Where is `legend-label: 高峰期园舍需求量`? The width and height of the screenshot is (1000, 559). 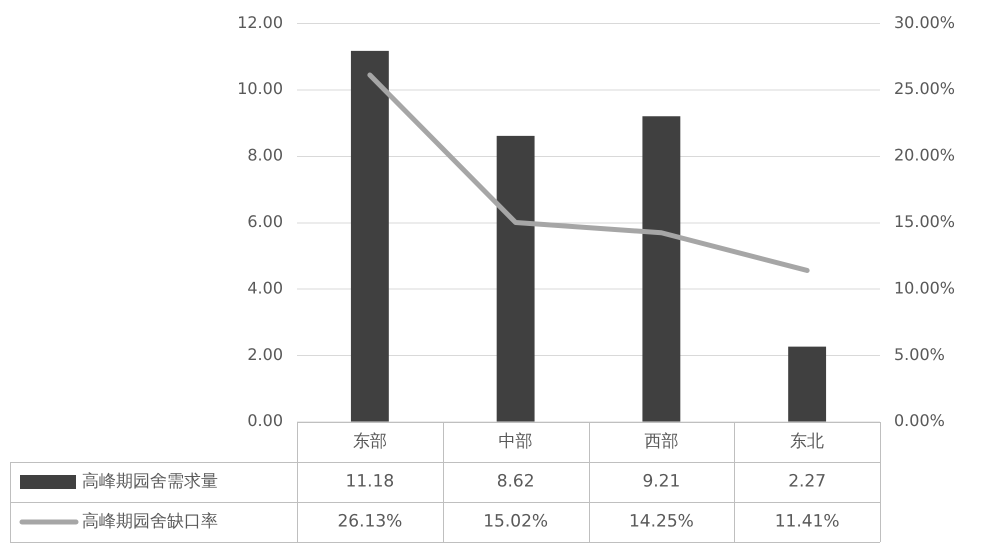 legend-label: 高峰期园舍需求量 is located at coordinates (150, 481).